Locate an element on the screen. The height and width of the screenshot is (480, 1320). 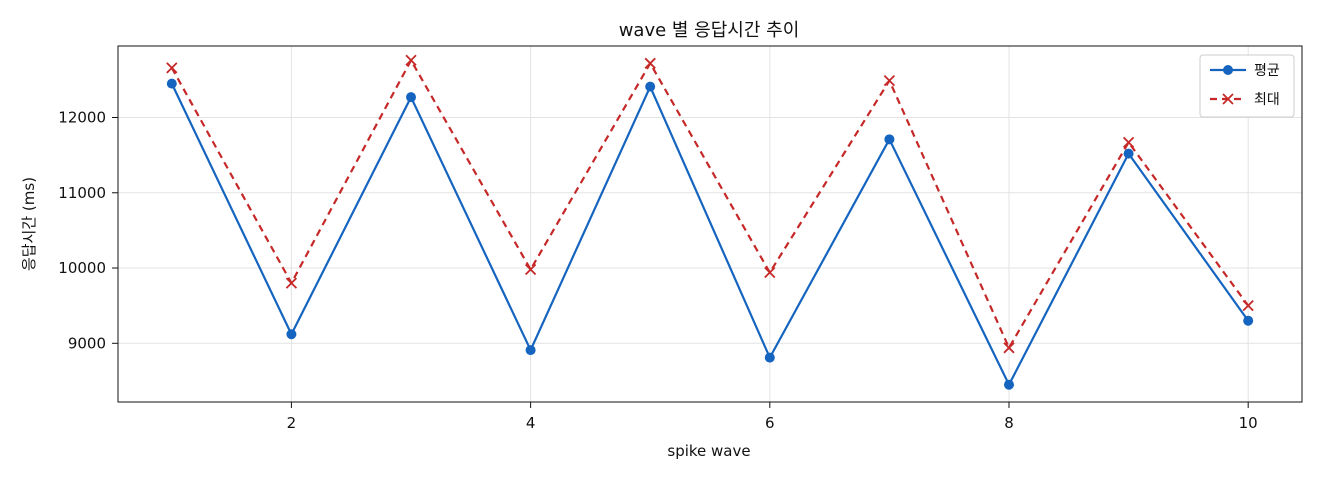
y-tick-label-3: 12000 is located at coordinates (82, 118).